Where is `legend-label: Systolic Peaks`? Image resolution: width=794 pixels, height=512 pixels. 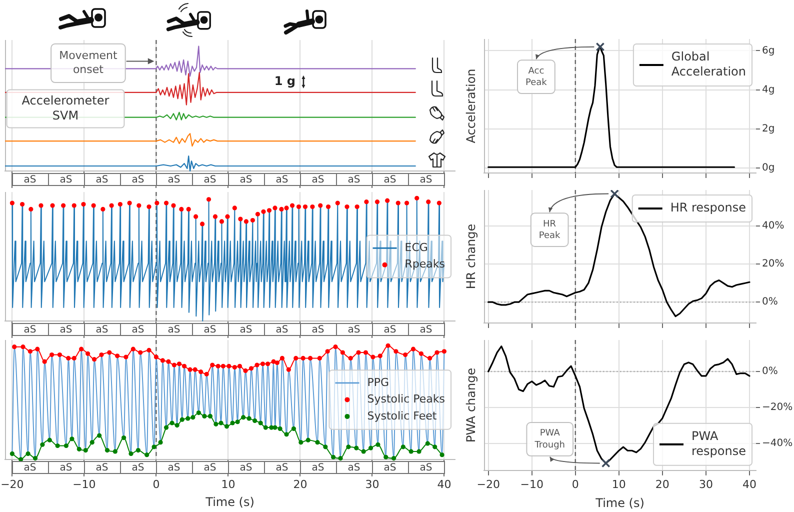
legend-label: Systolic Peaks is located at coordinates (406, 399).